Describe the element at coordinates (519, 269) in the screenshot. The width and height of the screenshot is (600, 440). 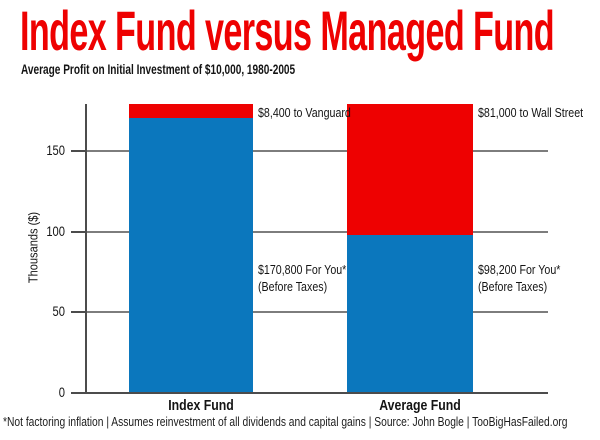
I see `annotation-line: $98,200 For You*` at that location.